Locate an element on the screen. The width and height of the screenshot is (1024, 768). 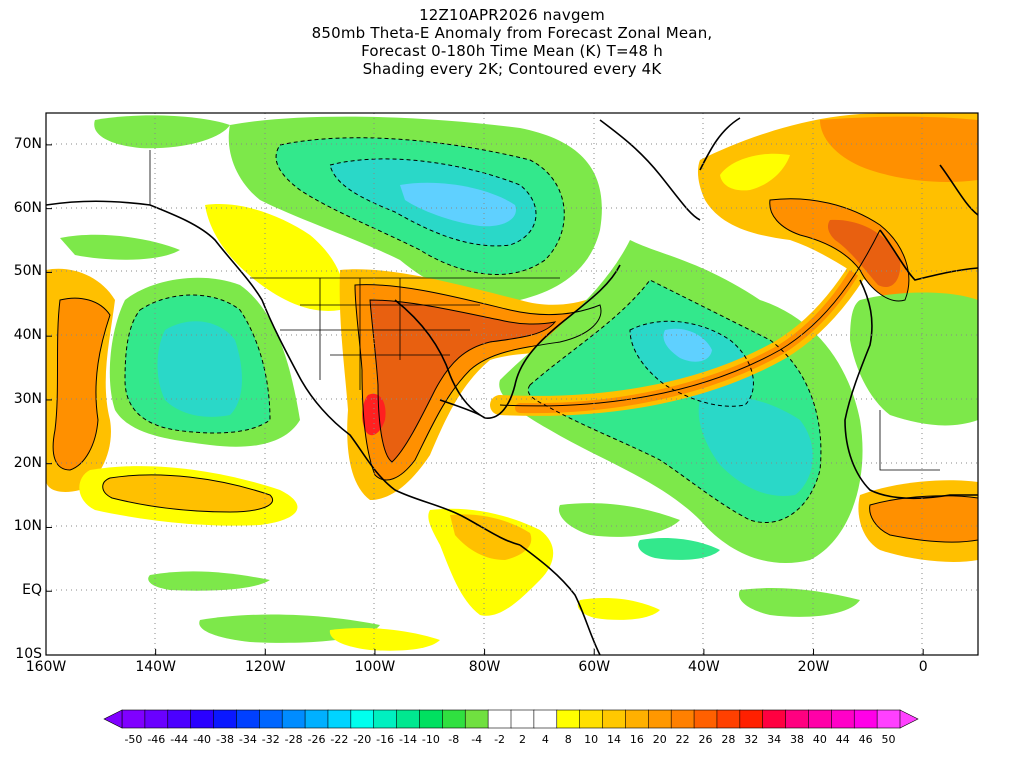
colorbar-label: -8 is located at coordinates (454, 739).